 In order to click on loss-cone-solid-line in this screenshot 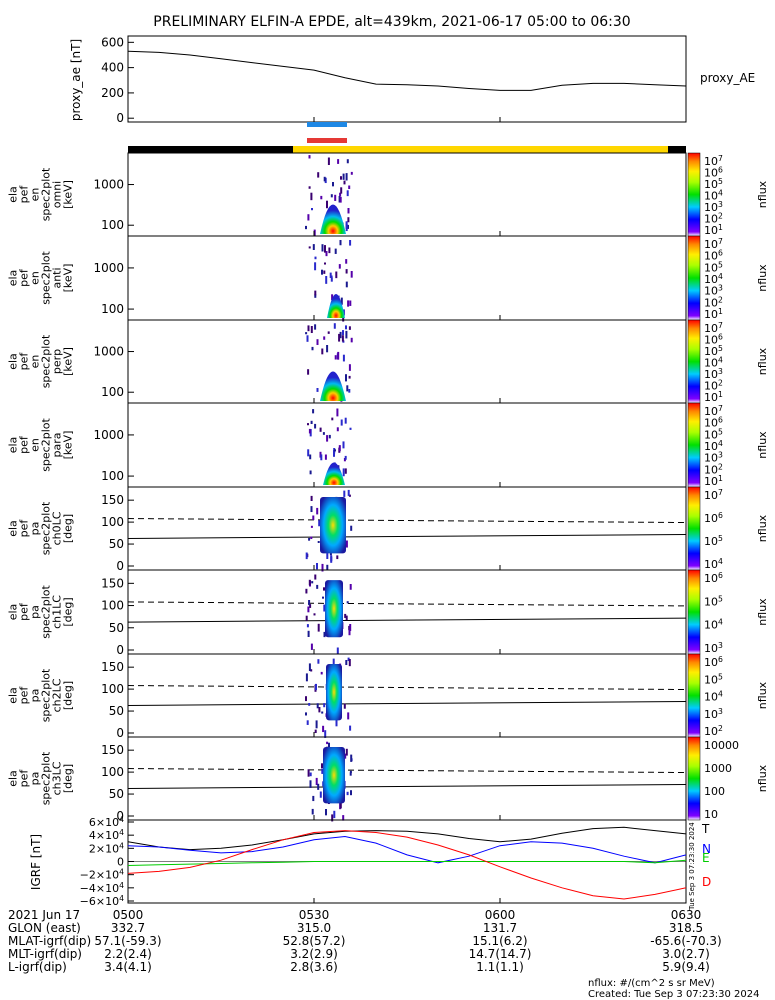, I will do `click(407, 703)`.